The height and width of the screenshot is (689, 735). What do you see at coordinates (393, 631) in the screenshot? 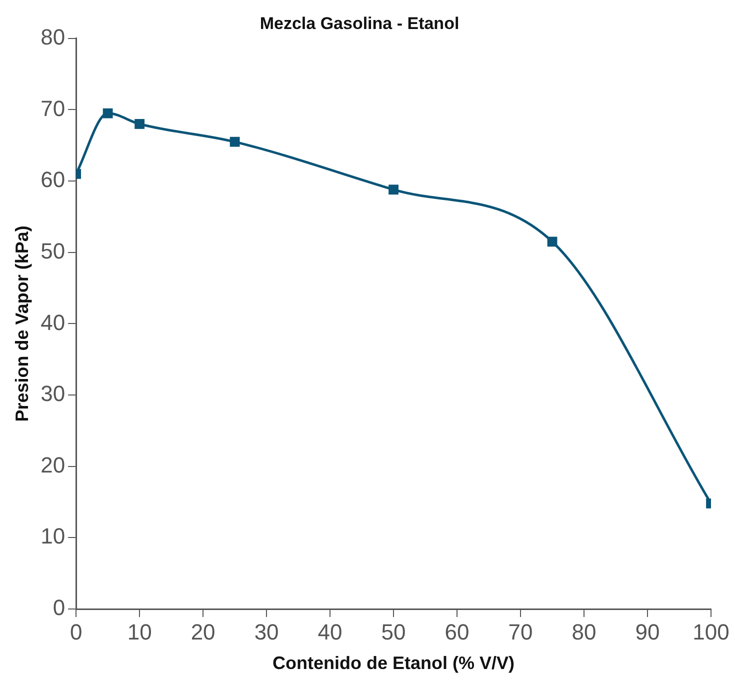
I see `x-tick-label: 50` at bounding box center [393, 631].